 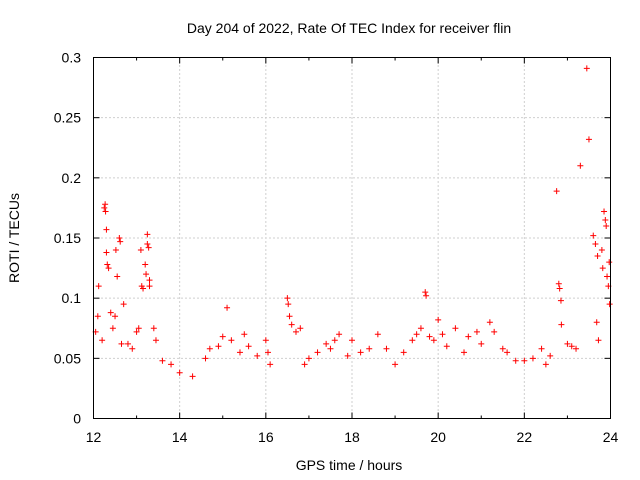 What do you see at coordinates (77, 419) in the screenshot?
I see `y-tick-label: 0` at bounding box center [77, 419].